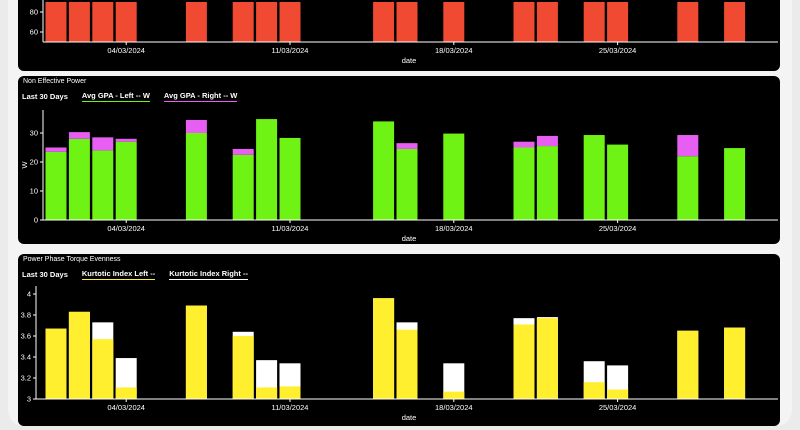  Describe the element at coordinates (34, 191) in the screenshot. I see `y-tick-label: 10` at that location.